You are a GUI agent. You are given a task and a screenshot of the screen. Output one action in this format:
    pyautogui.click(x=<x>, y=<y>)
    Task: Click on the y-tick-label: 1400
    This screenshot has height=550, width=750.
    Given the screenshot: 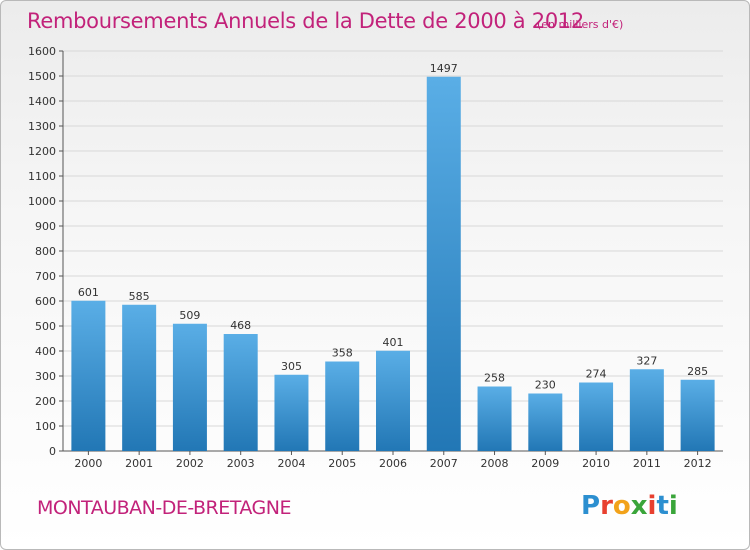 What is the action you would take?
    pyautogui.click(x=42, y=101)
    